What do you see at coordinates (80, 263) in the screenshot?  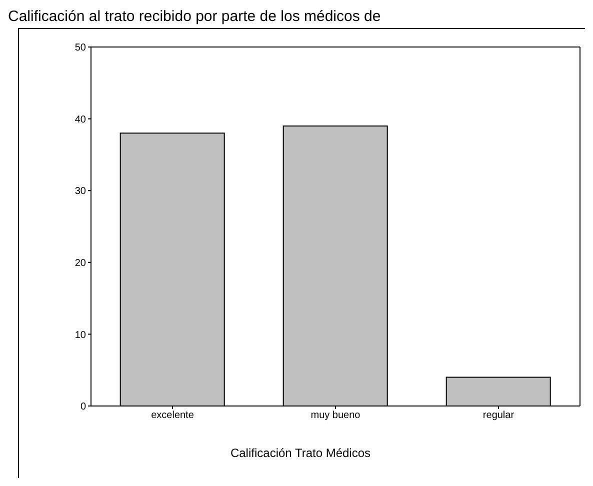 I see `y-tick-label: 20` at bounding box center [80, 263].